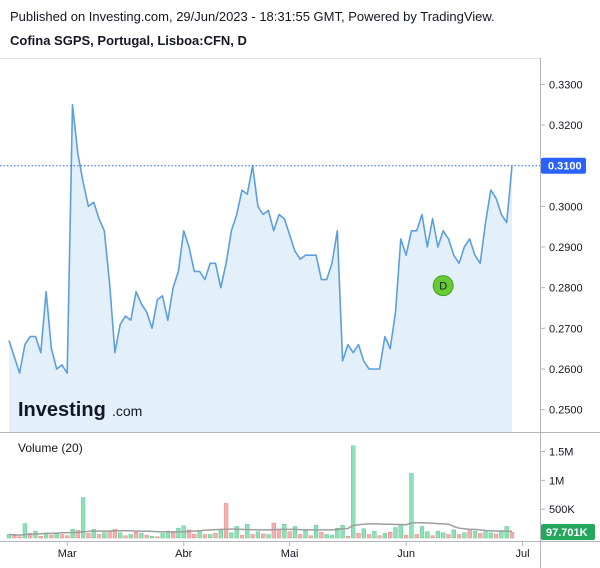 The width and height of the screenshot is (600, 568). Describe the element at coordinates (561, 453) in the screenshot. I see `volume-tick-label: 1.5M` at that location.